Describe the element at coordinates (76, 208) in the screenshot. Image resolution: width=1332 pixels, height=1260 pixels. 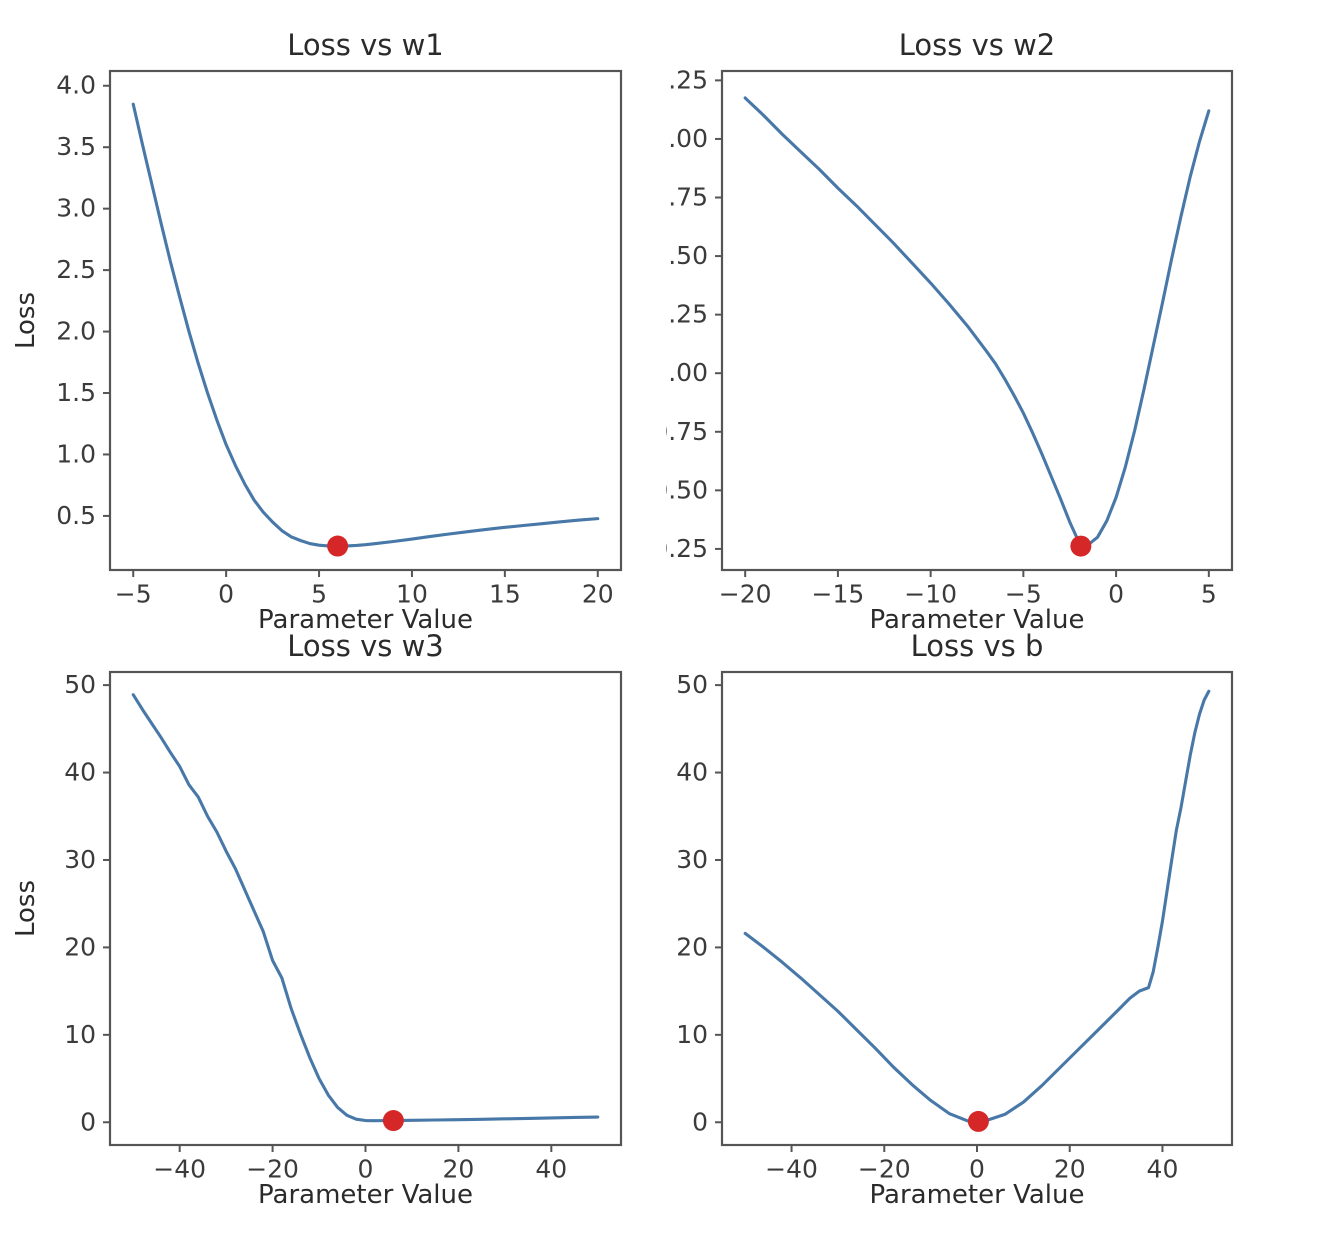
I see `y-tick-label: 3.0` at that location.